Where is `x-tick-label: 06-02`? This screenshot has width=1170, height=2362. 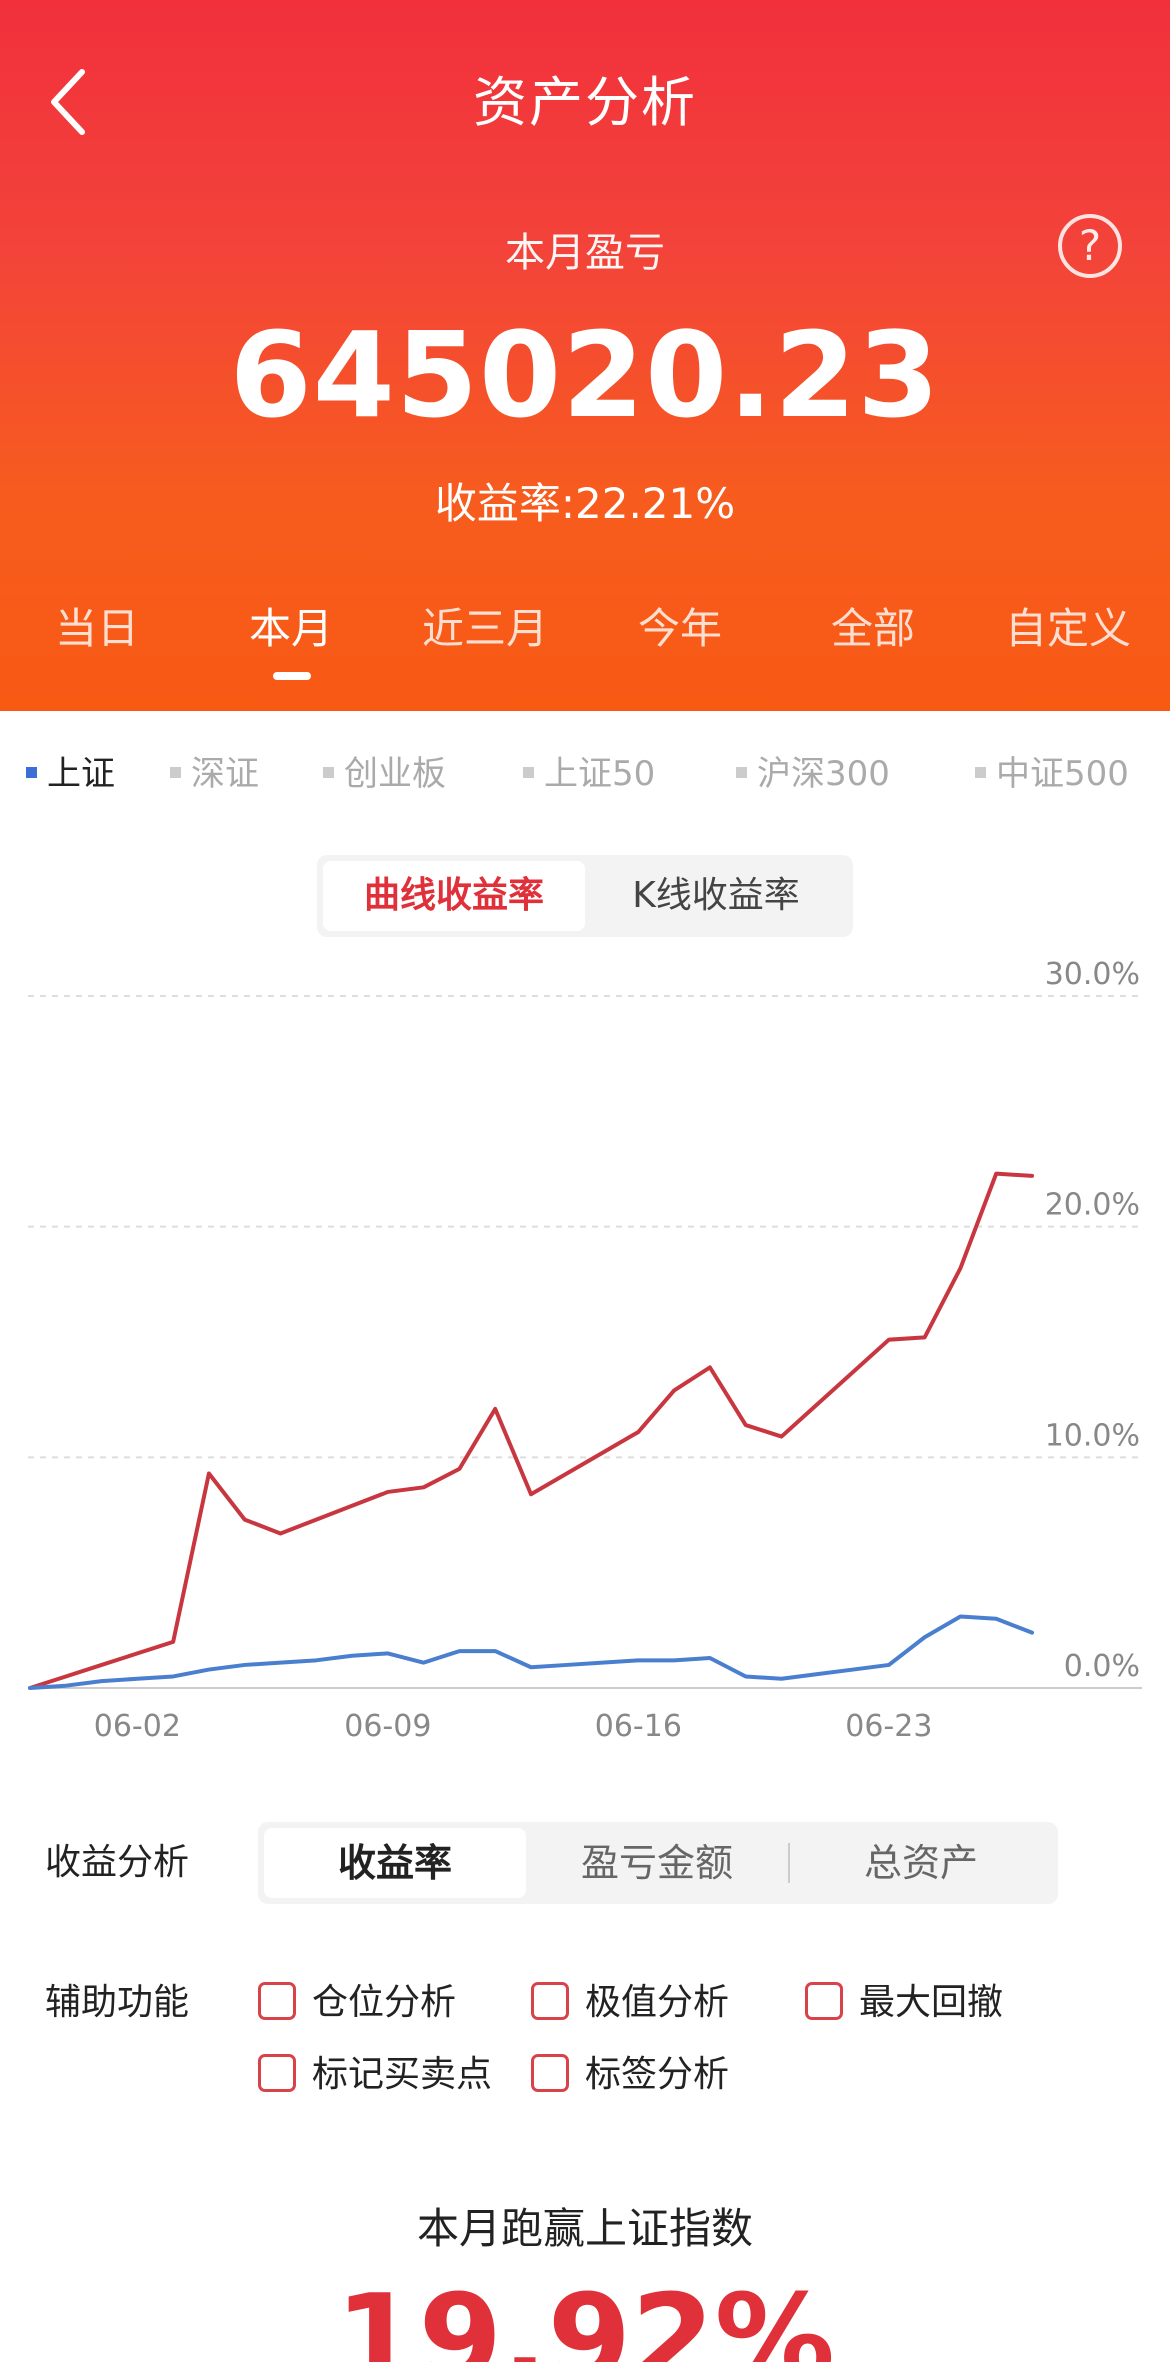
x-tick-label: 06-02 is located at coordinates (137, 1726).